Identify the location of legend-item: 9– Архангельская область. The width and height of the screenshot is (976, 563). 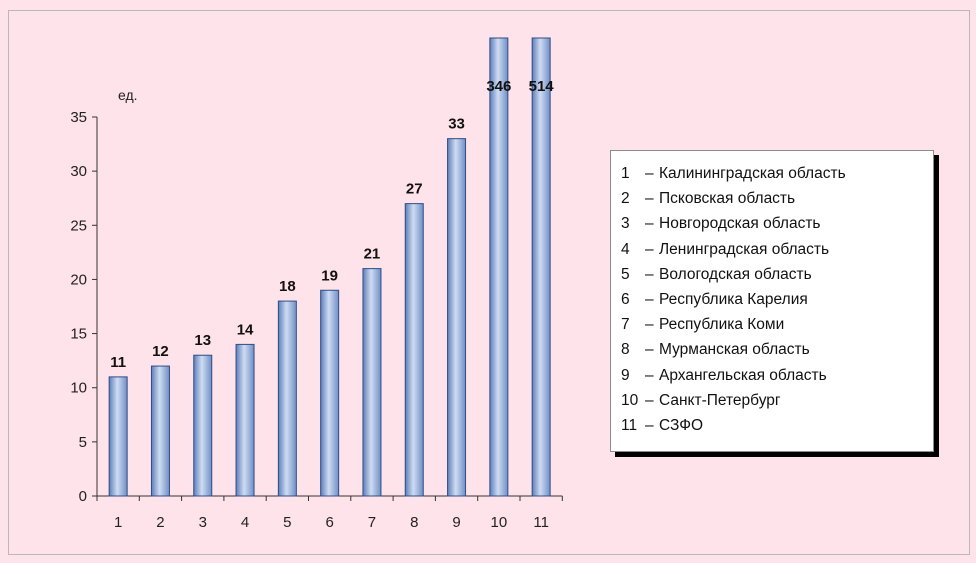
(777, 375).